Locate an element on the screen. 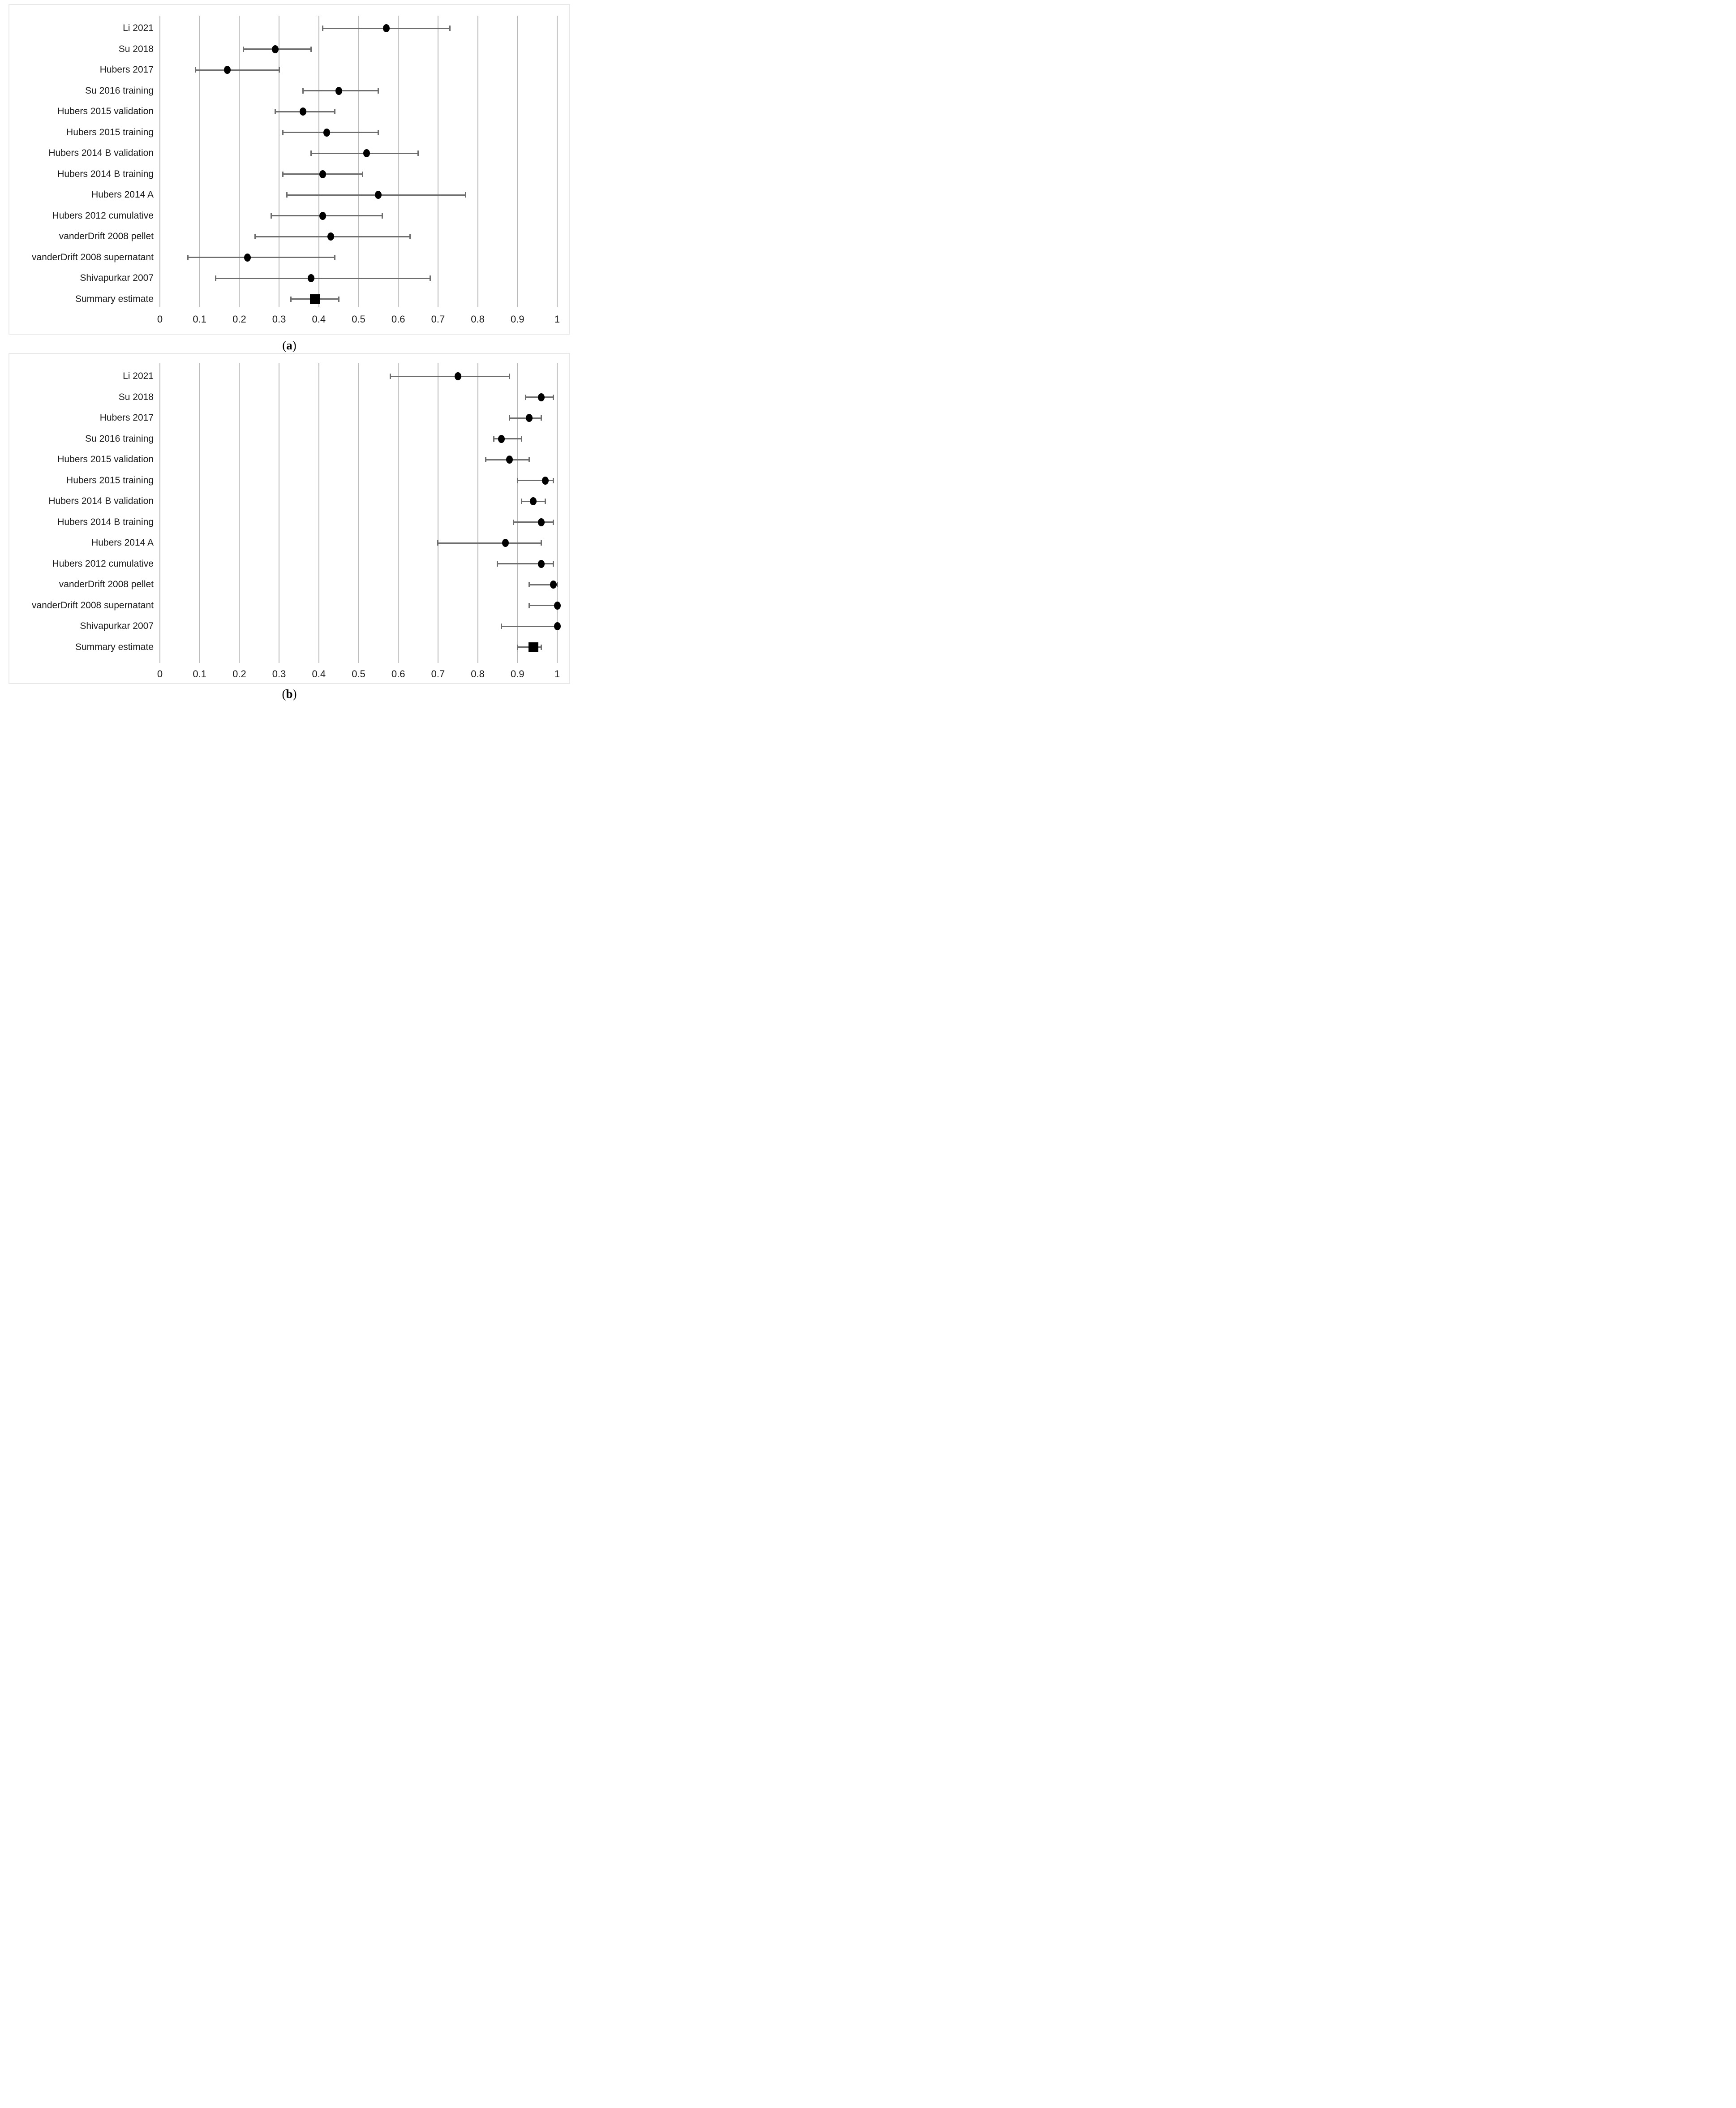 This screenshot has width=1736, height=2108. panel-a-caption-letter: a is located at coordinates (289, 345).